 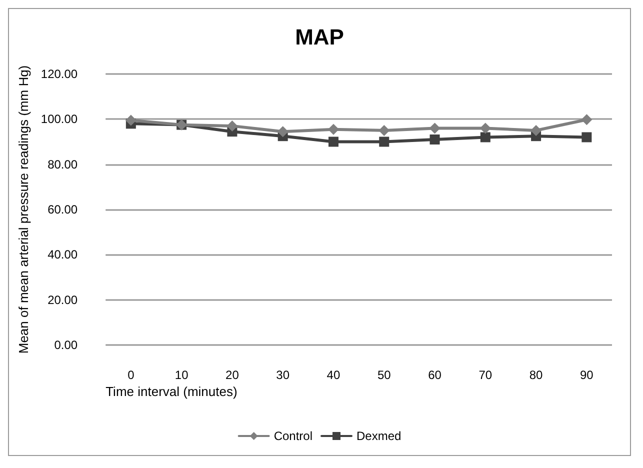 I want to click on legend-label: Control, so click(x=293, y=436).